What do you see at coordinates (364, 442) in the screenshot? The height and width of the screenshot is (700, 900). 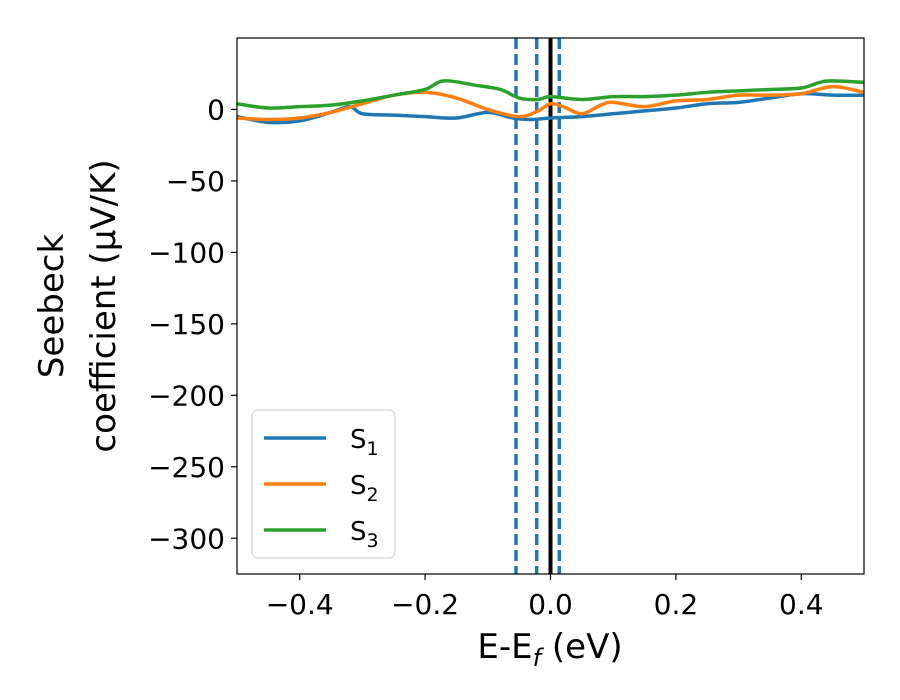 I see `legend-label-s1: S1` at bounding box center [364, 442].